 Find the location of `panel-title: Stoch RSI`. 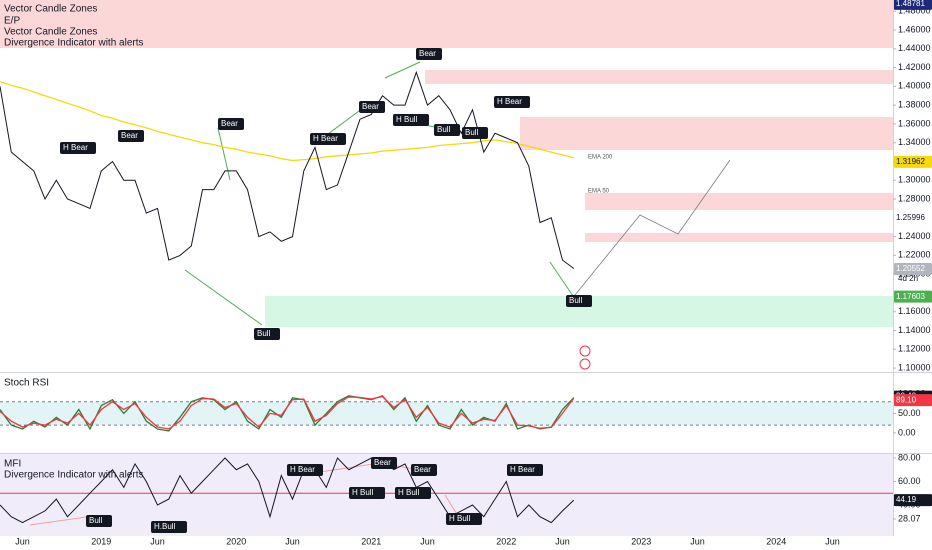

panel-title: Stoch RSI is located at coordinates (26, 383).